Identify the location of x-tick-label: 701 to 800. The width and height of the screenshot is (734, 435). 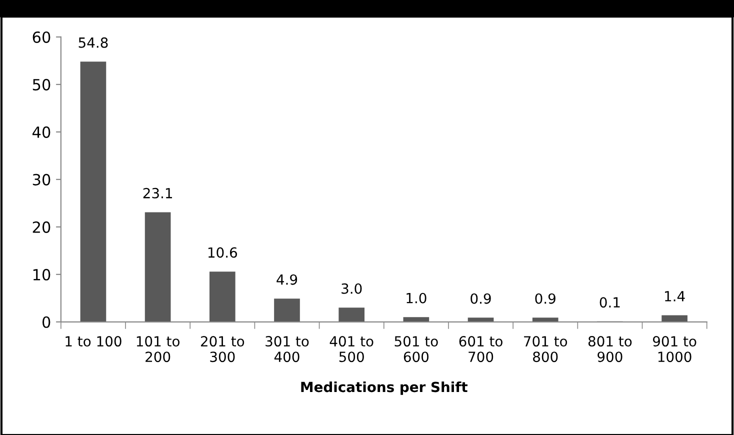
(546, 349).